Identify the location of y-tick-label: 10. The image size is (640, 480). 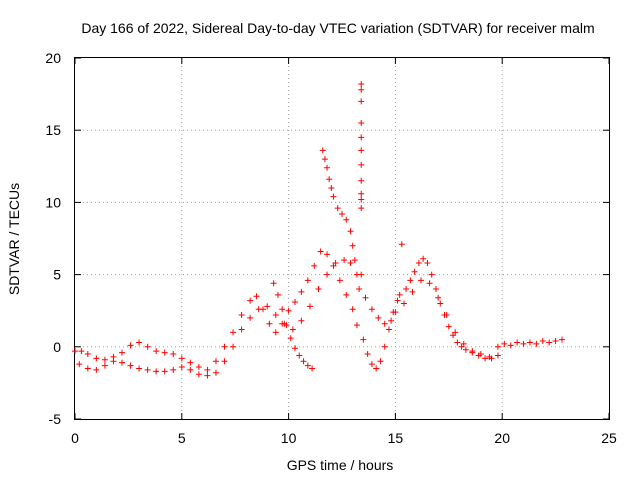
(53, 202).